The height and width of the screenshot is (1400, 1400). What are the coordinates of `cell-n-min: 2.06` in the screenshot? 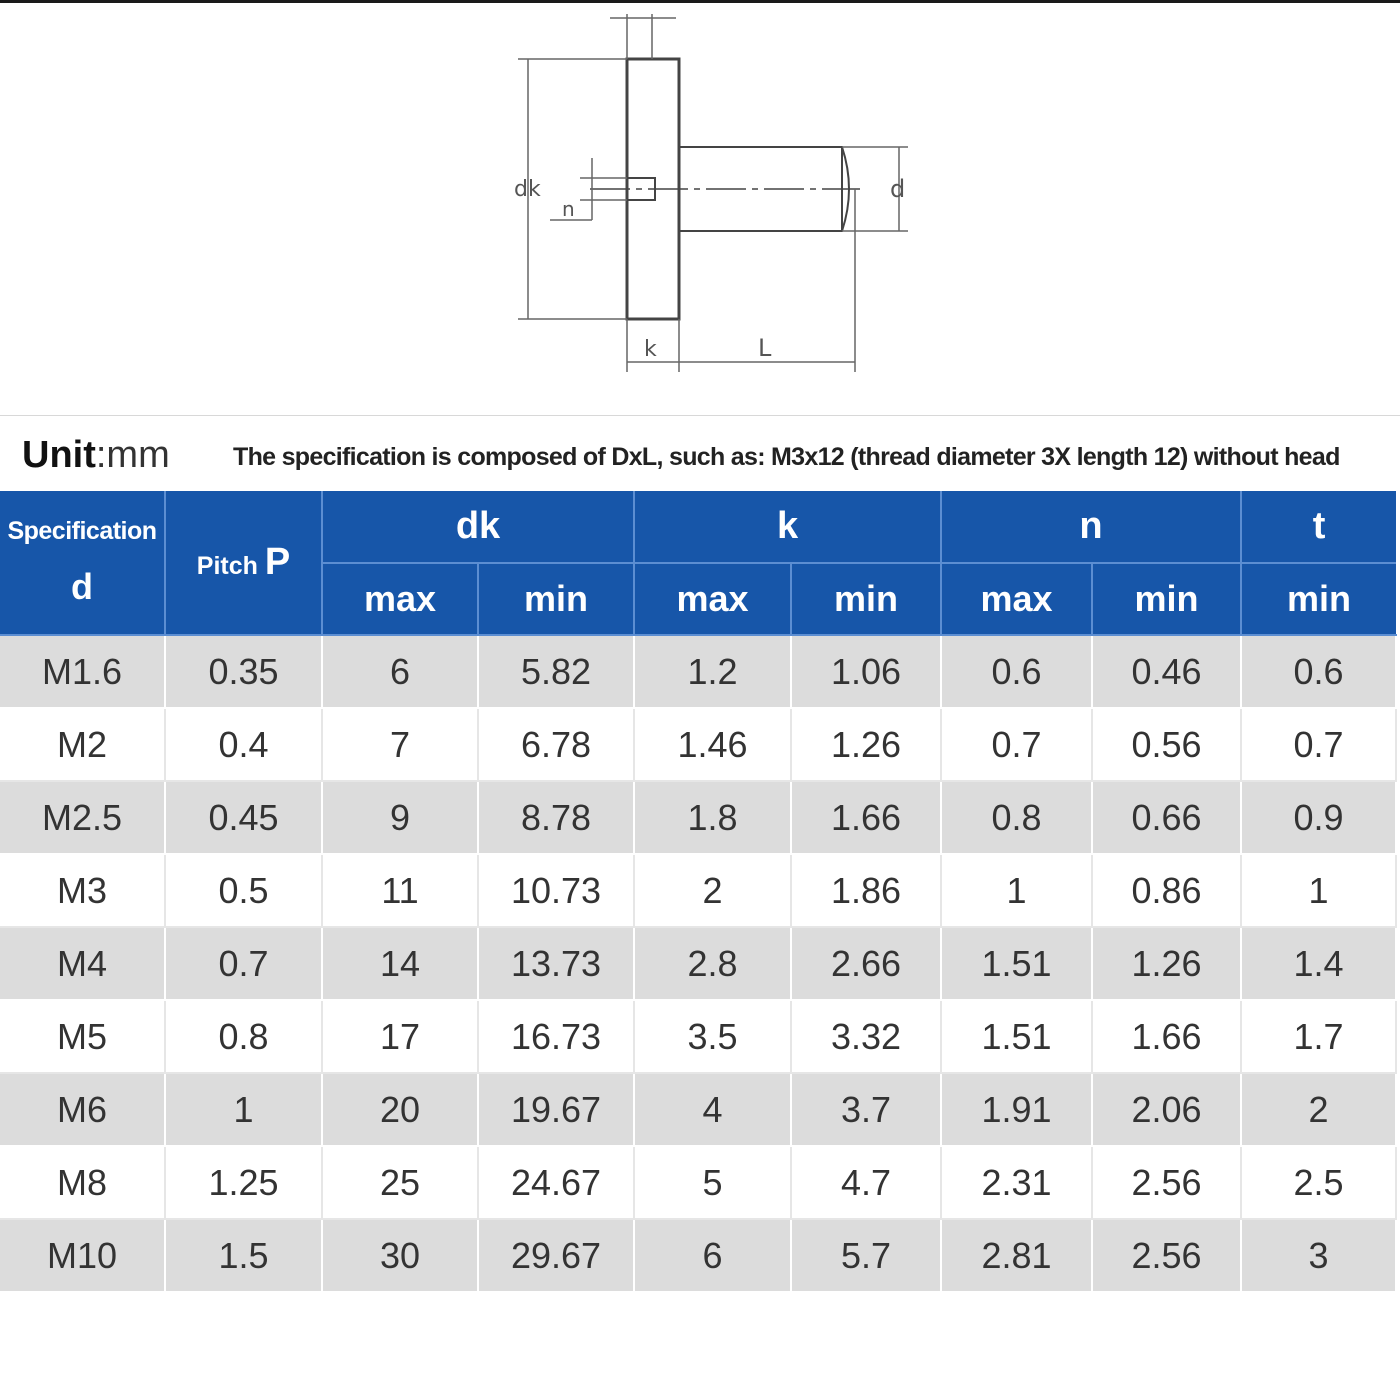 It's located at (1167, 1110).